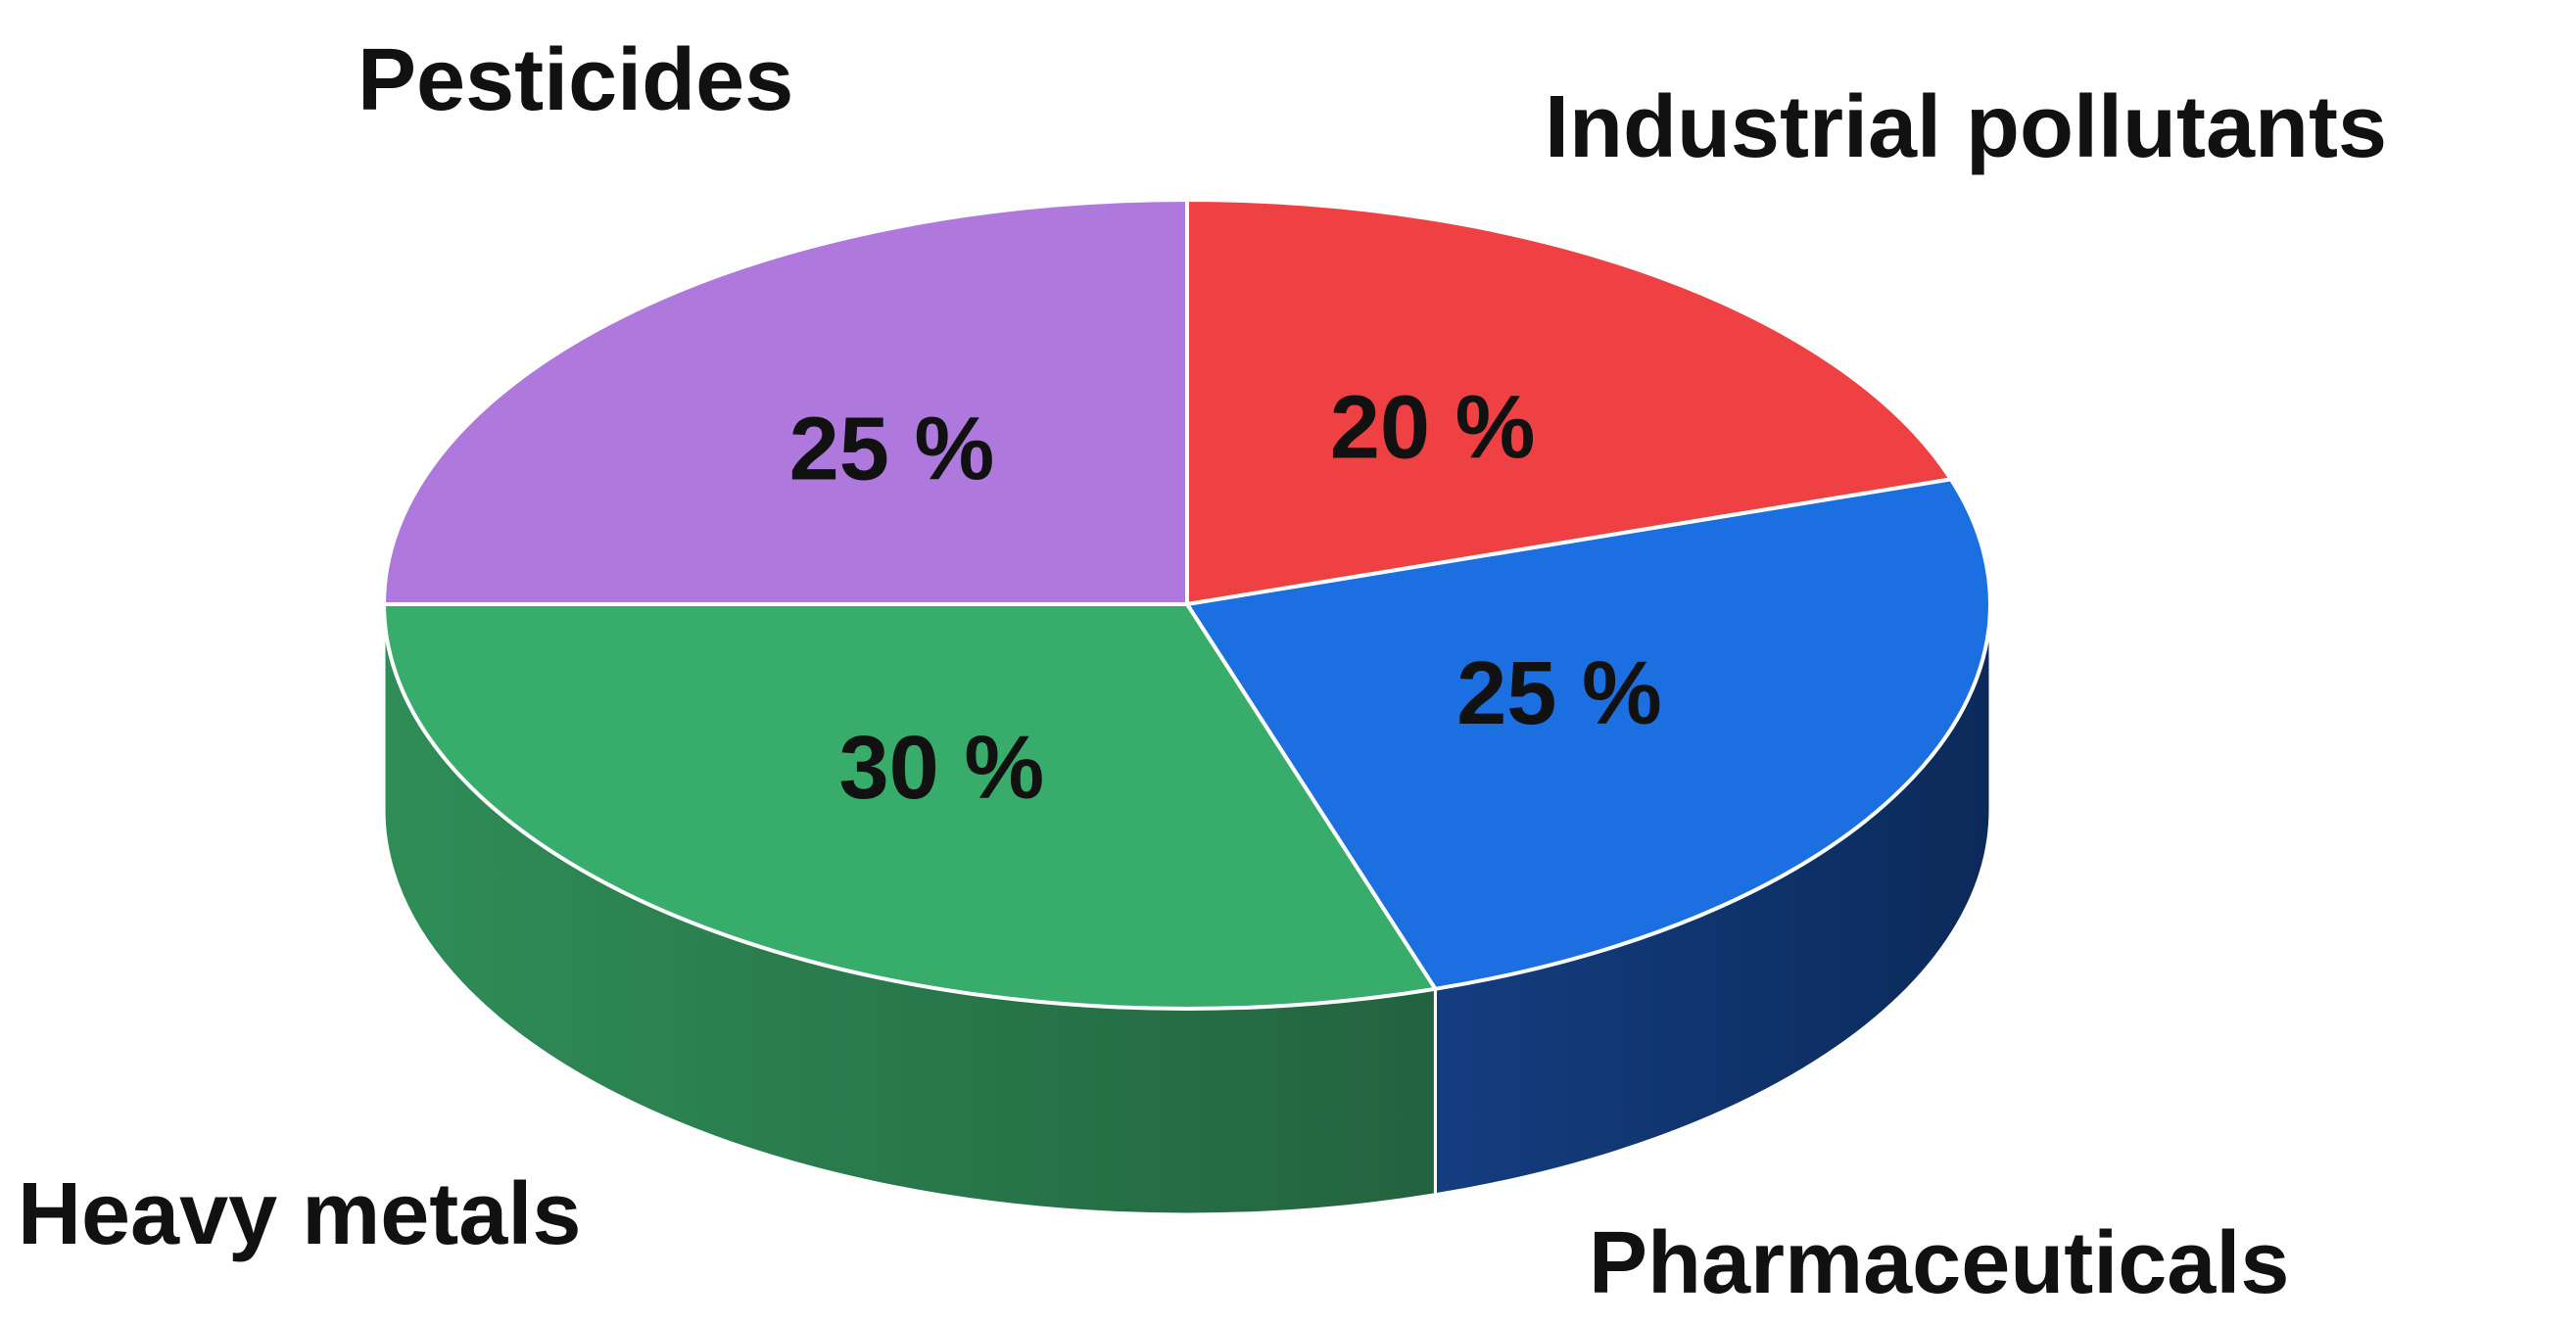 The width and height of the screenshot is (2576, 1325). I want to click on category-label-industrial-pollutants: Industrial pollutants, so click(1966, 127).